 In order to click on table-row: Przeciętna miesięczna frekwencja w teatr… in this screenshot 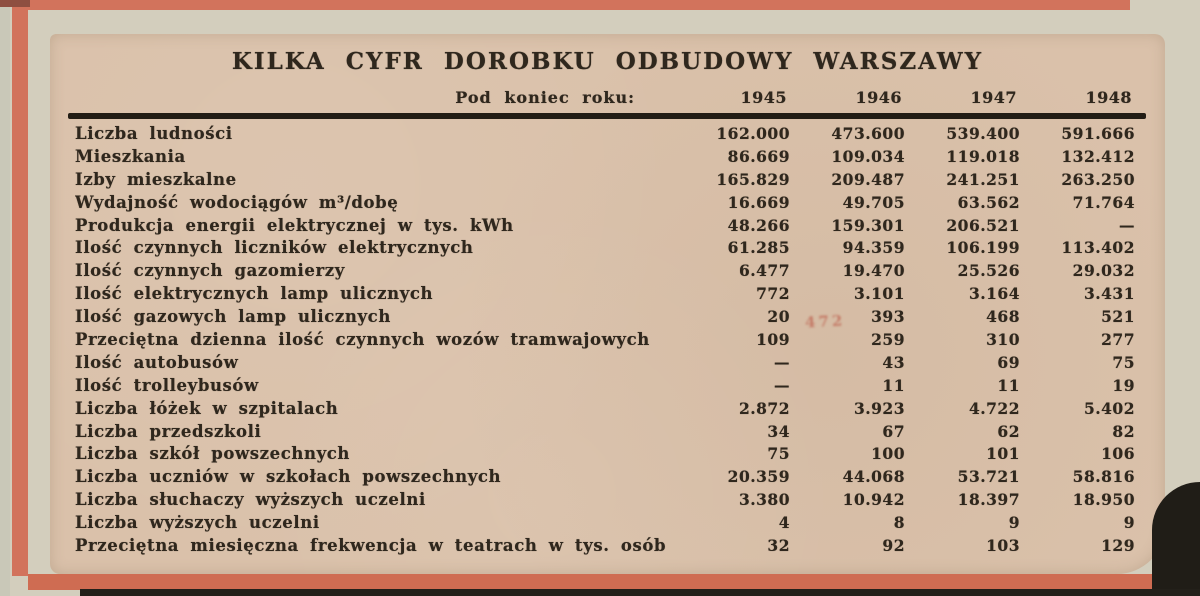, I will do `click(607, 546)`.